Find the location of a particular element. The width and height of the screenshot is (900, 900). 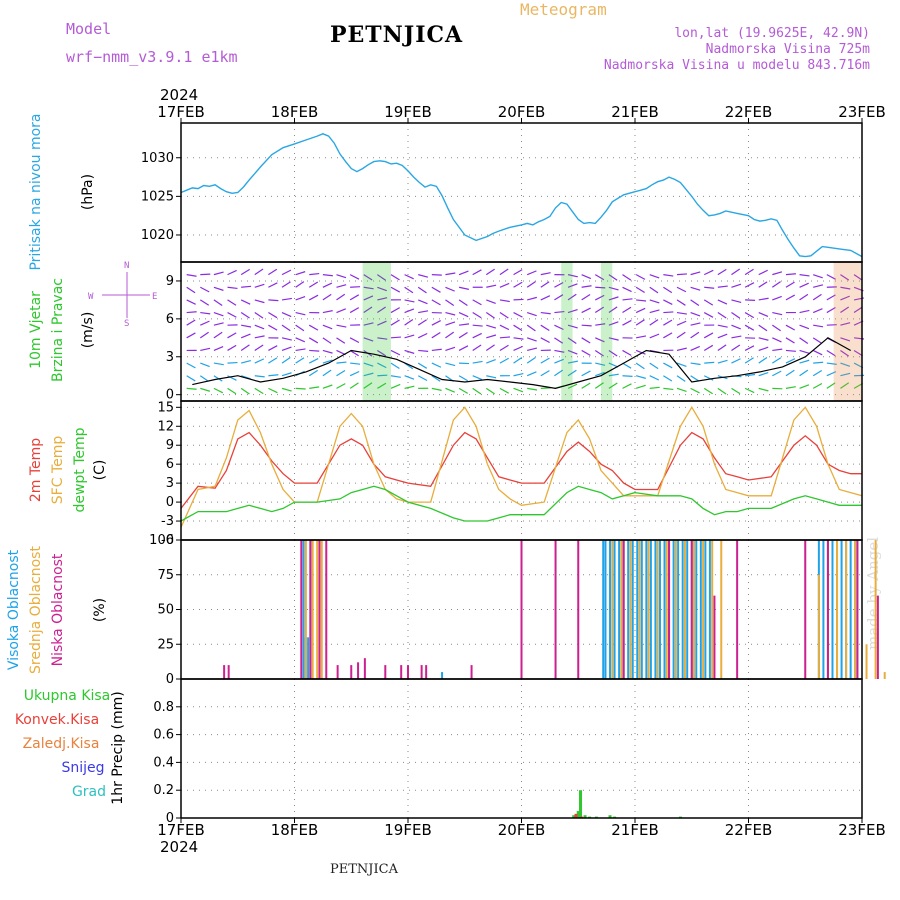

y-tick-label: 6 is located at coordinates (170, 319).